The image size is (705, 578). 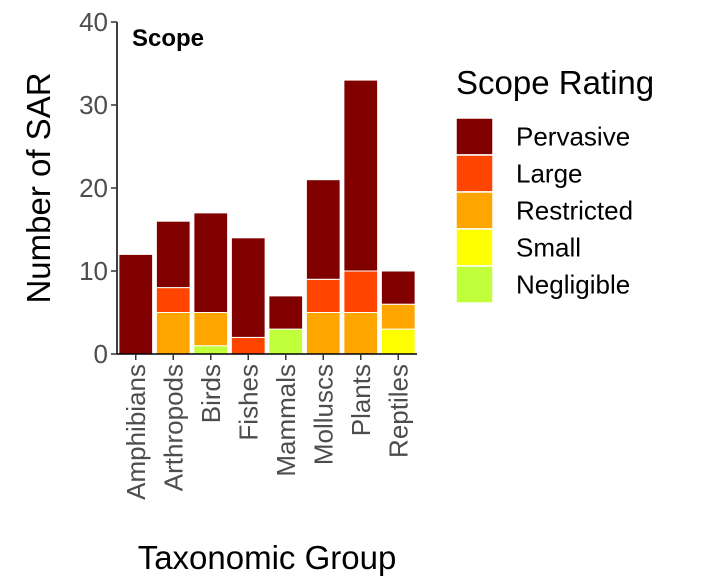 I want to click on legend-label-small: Small, so click(x=548, y=248).